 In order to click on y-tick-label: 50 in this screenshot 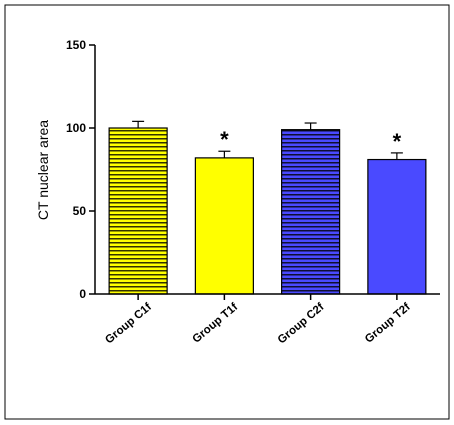, I will do `click(80, 211)`.